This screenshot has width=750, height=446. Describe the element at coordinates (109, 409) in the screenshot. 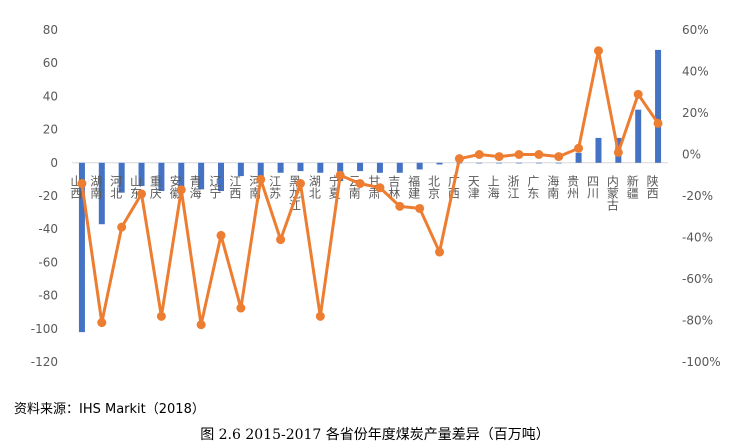

I see `chart-source: 资料来源：IHS Markit（2018）` at that location.